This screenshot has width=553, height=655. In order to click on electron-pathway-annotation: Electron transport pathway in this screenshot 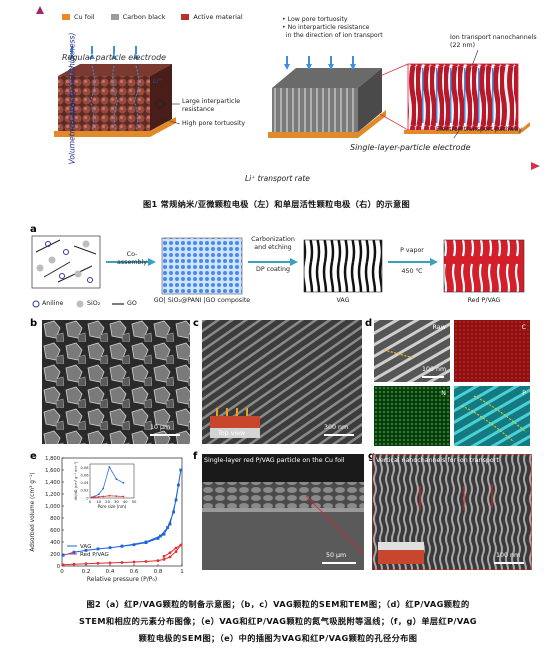, I will do `click(479, 129)`.